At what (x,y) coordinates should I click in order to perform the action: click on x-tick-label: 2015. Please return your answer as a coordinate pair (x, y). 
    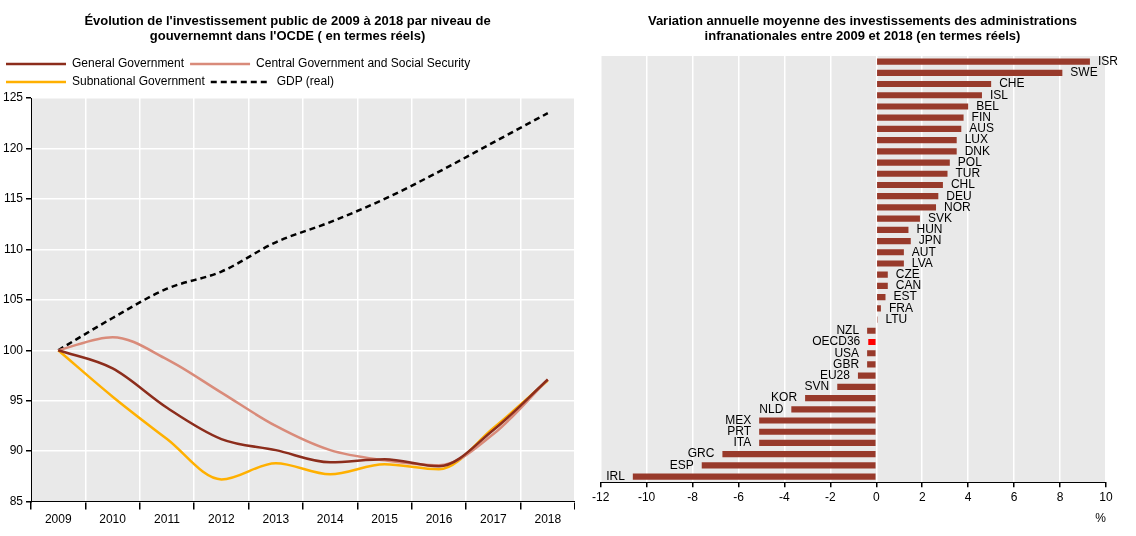
    Looking at the image, I should click on (385, 519).